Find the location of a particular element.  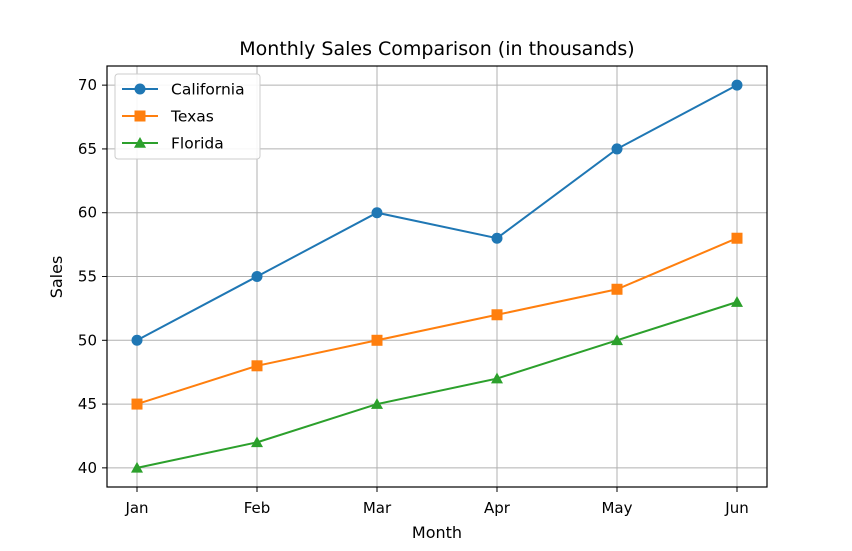

legend-item-california: California is located at coordinates (183, 90).